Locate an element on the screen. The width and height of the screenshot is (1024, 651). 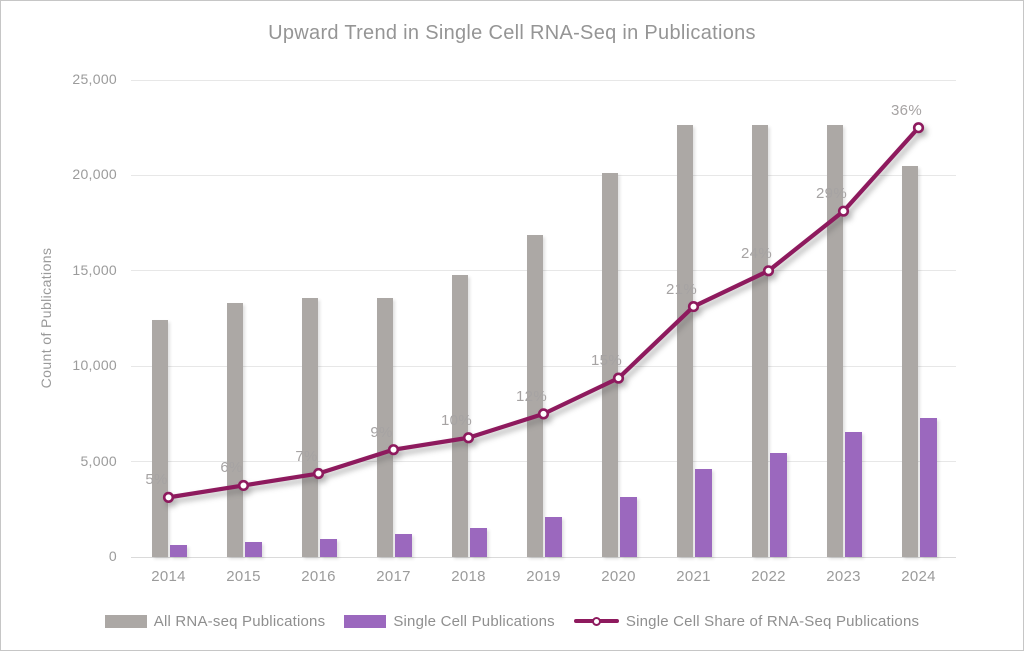
share-data-label-2019: 12% is located at coordinates (531, 396).